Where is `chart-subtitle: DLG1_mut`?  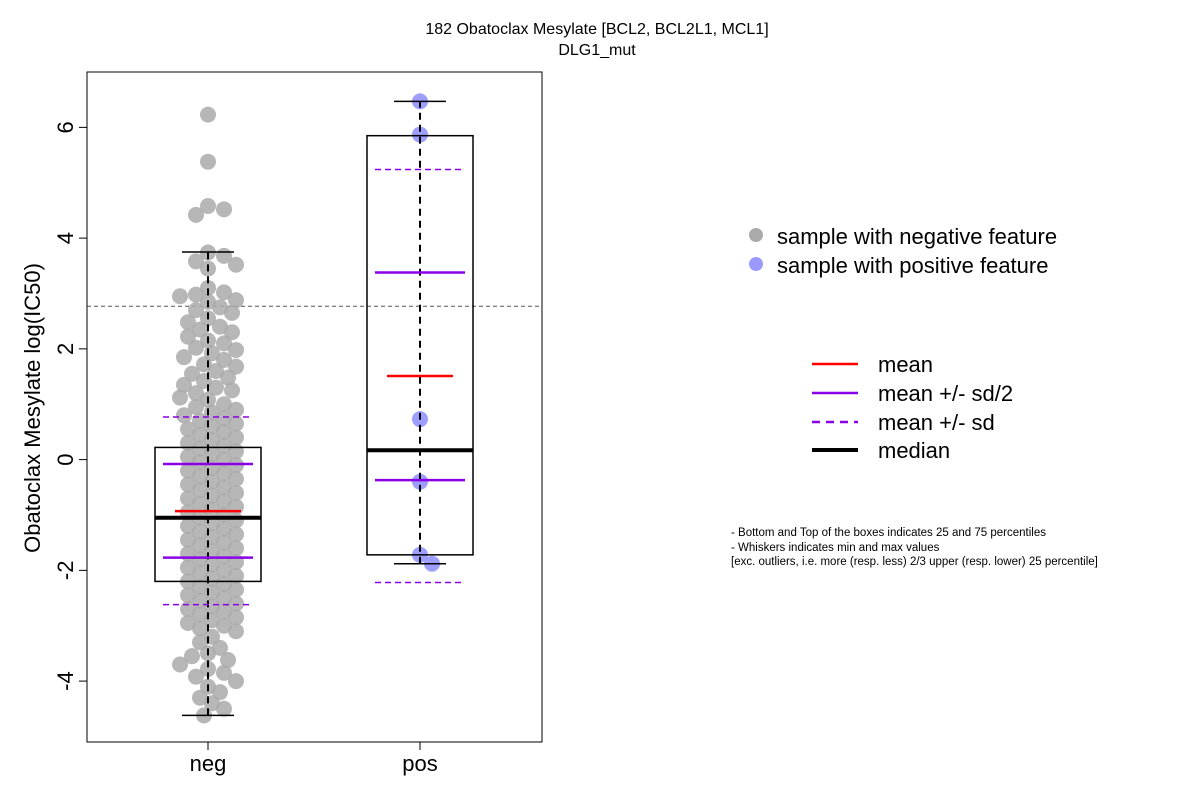 chart-subtitle: DLG1_mut is located at coordinates (597, 50).